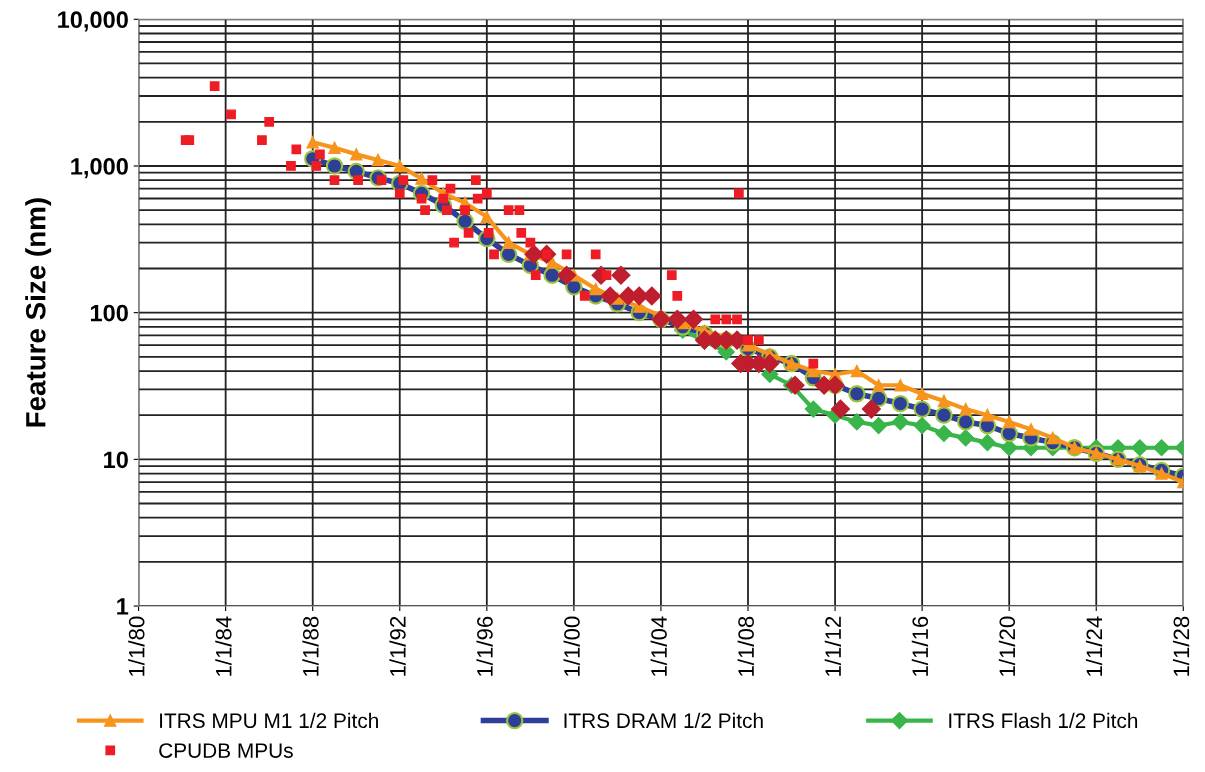 Image resolution: width=1205 pixels, height=772 pixels. What do you see at coordinates (116, 460) in the screenshot?
I see `y-tick-label: 10` at bounding box center [116, 460].